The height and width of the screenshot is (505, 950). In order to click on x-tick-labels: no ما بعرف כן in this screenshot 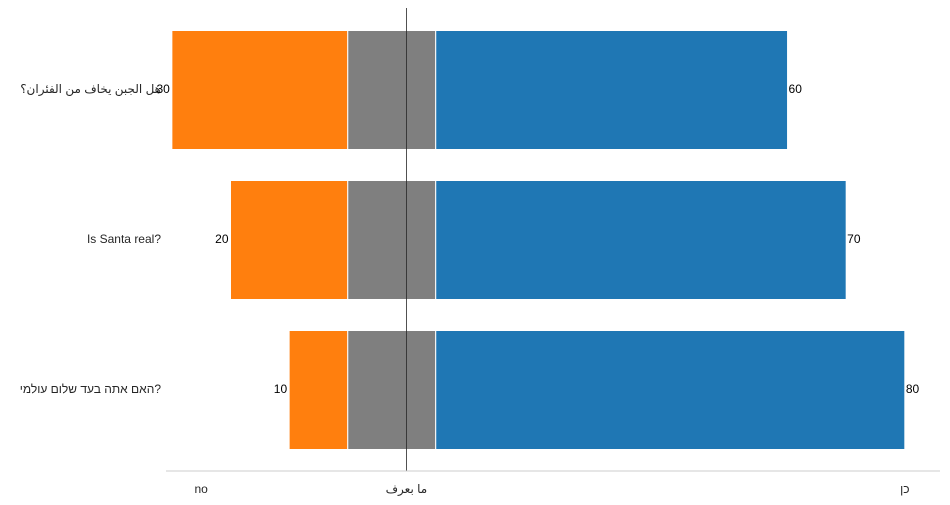, I will do `click(552, 489)`.